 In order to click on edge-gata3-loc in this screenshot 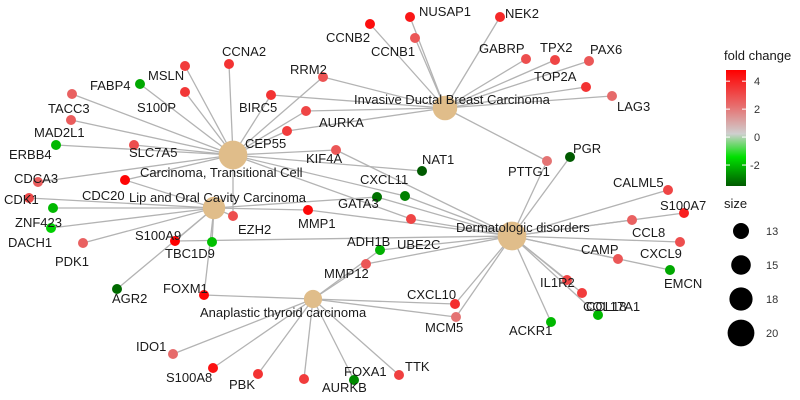, I will do `click(295, 202)`.